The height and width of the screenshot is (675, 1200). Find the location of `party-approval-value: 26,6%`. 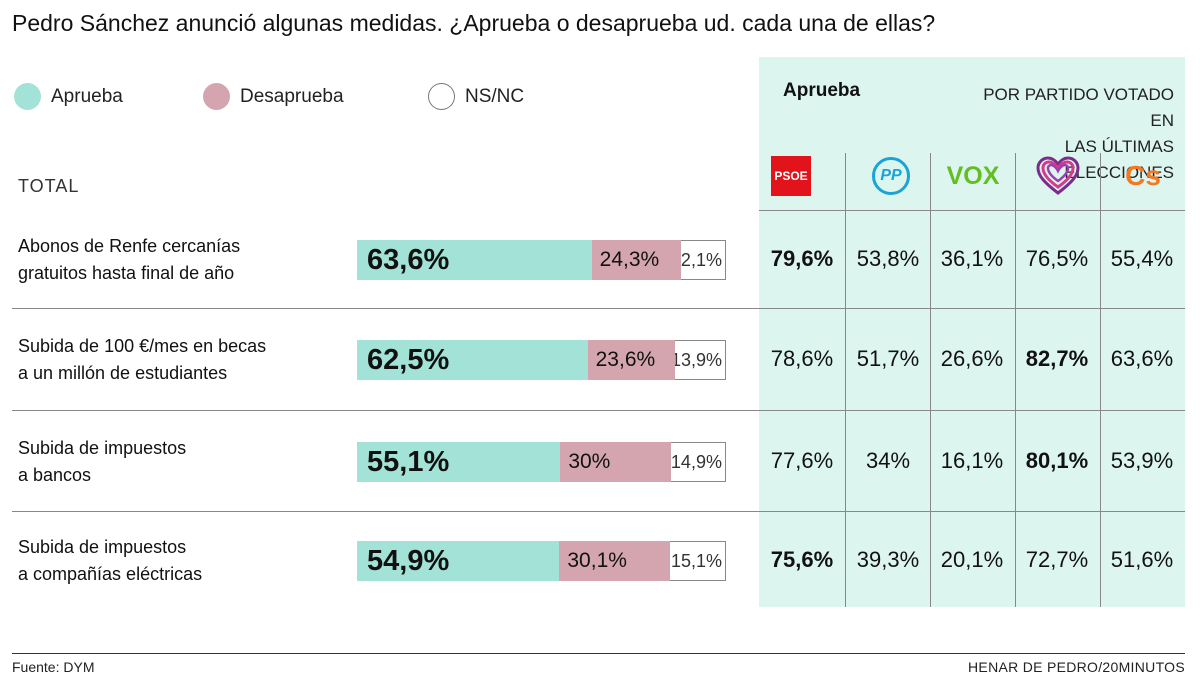

party-approval-value: 26,6% is located at coordinates (972, 358).